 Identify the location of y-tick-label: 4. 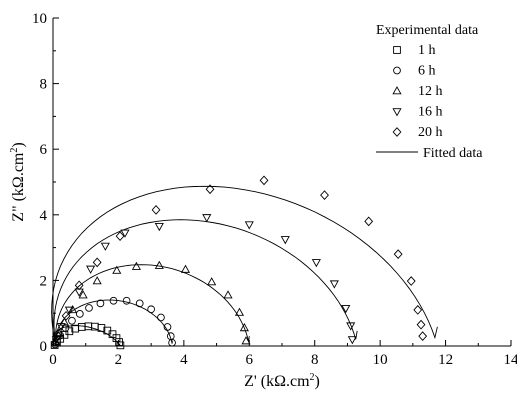
(44, 216).